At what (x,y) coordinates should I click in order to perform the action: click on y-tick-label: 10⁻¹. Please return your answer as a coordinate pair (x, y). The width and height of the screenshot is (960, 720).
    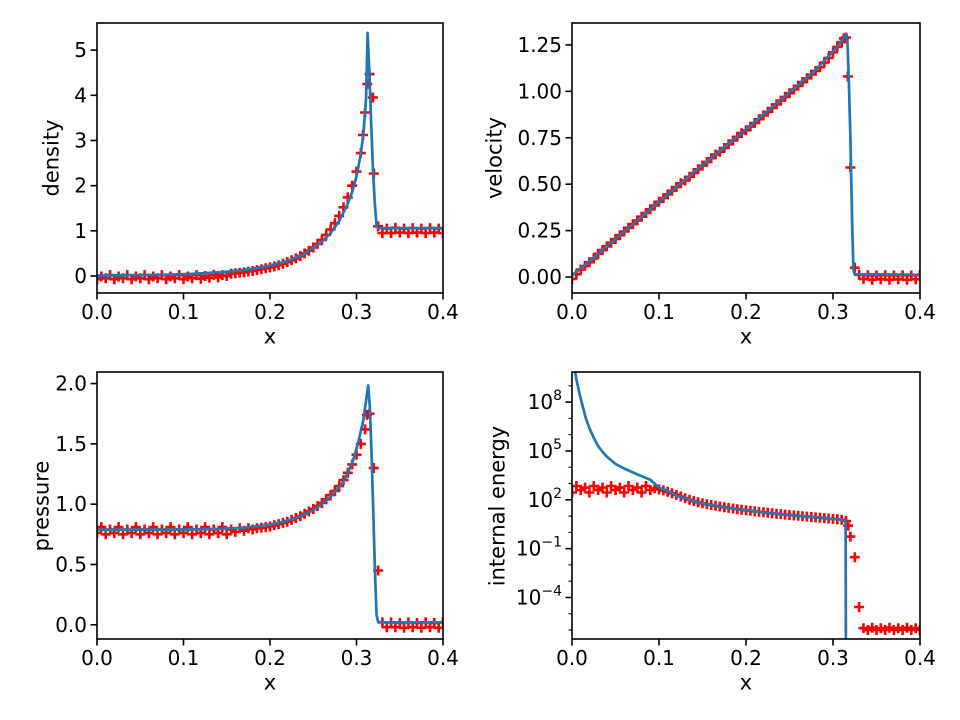
    Looking at the image, I should click on (539, 548).